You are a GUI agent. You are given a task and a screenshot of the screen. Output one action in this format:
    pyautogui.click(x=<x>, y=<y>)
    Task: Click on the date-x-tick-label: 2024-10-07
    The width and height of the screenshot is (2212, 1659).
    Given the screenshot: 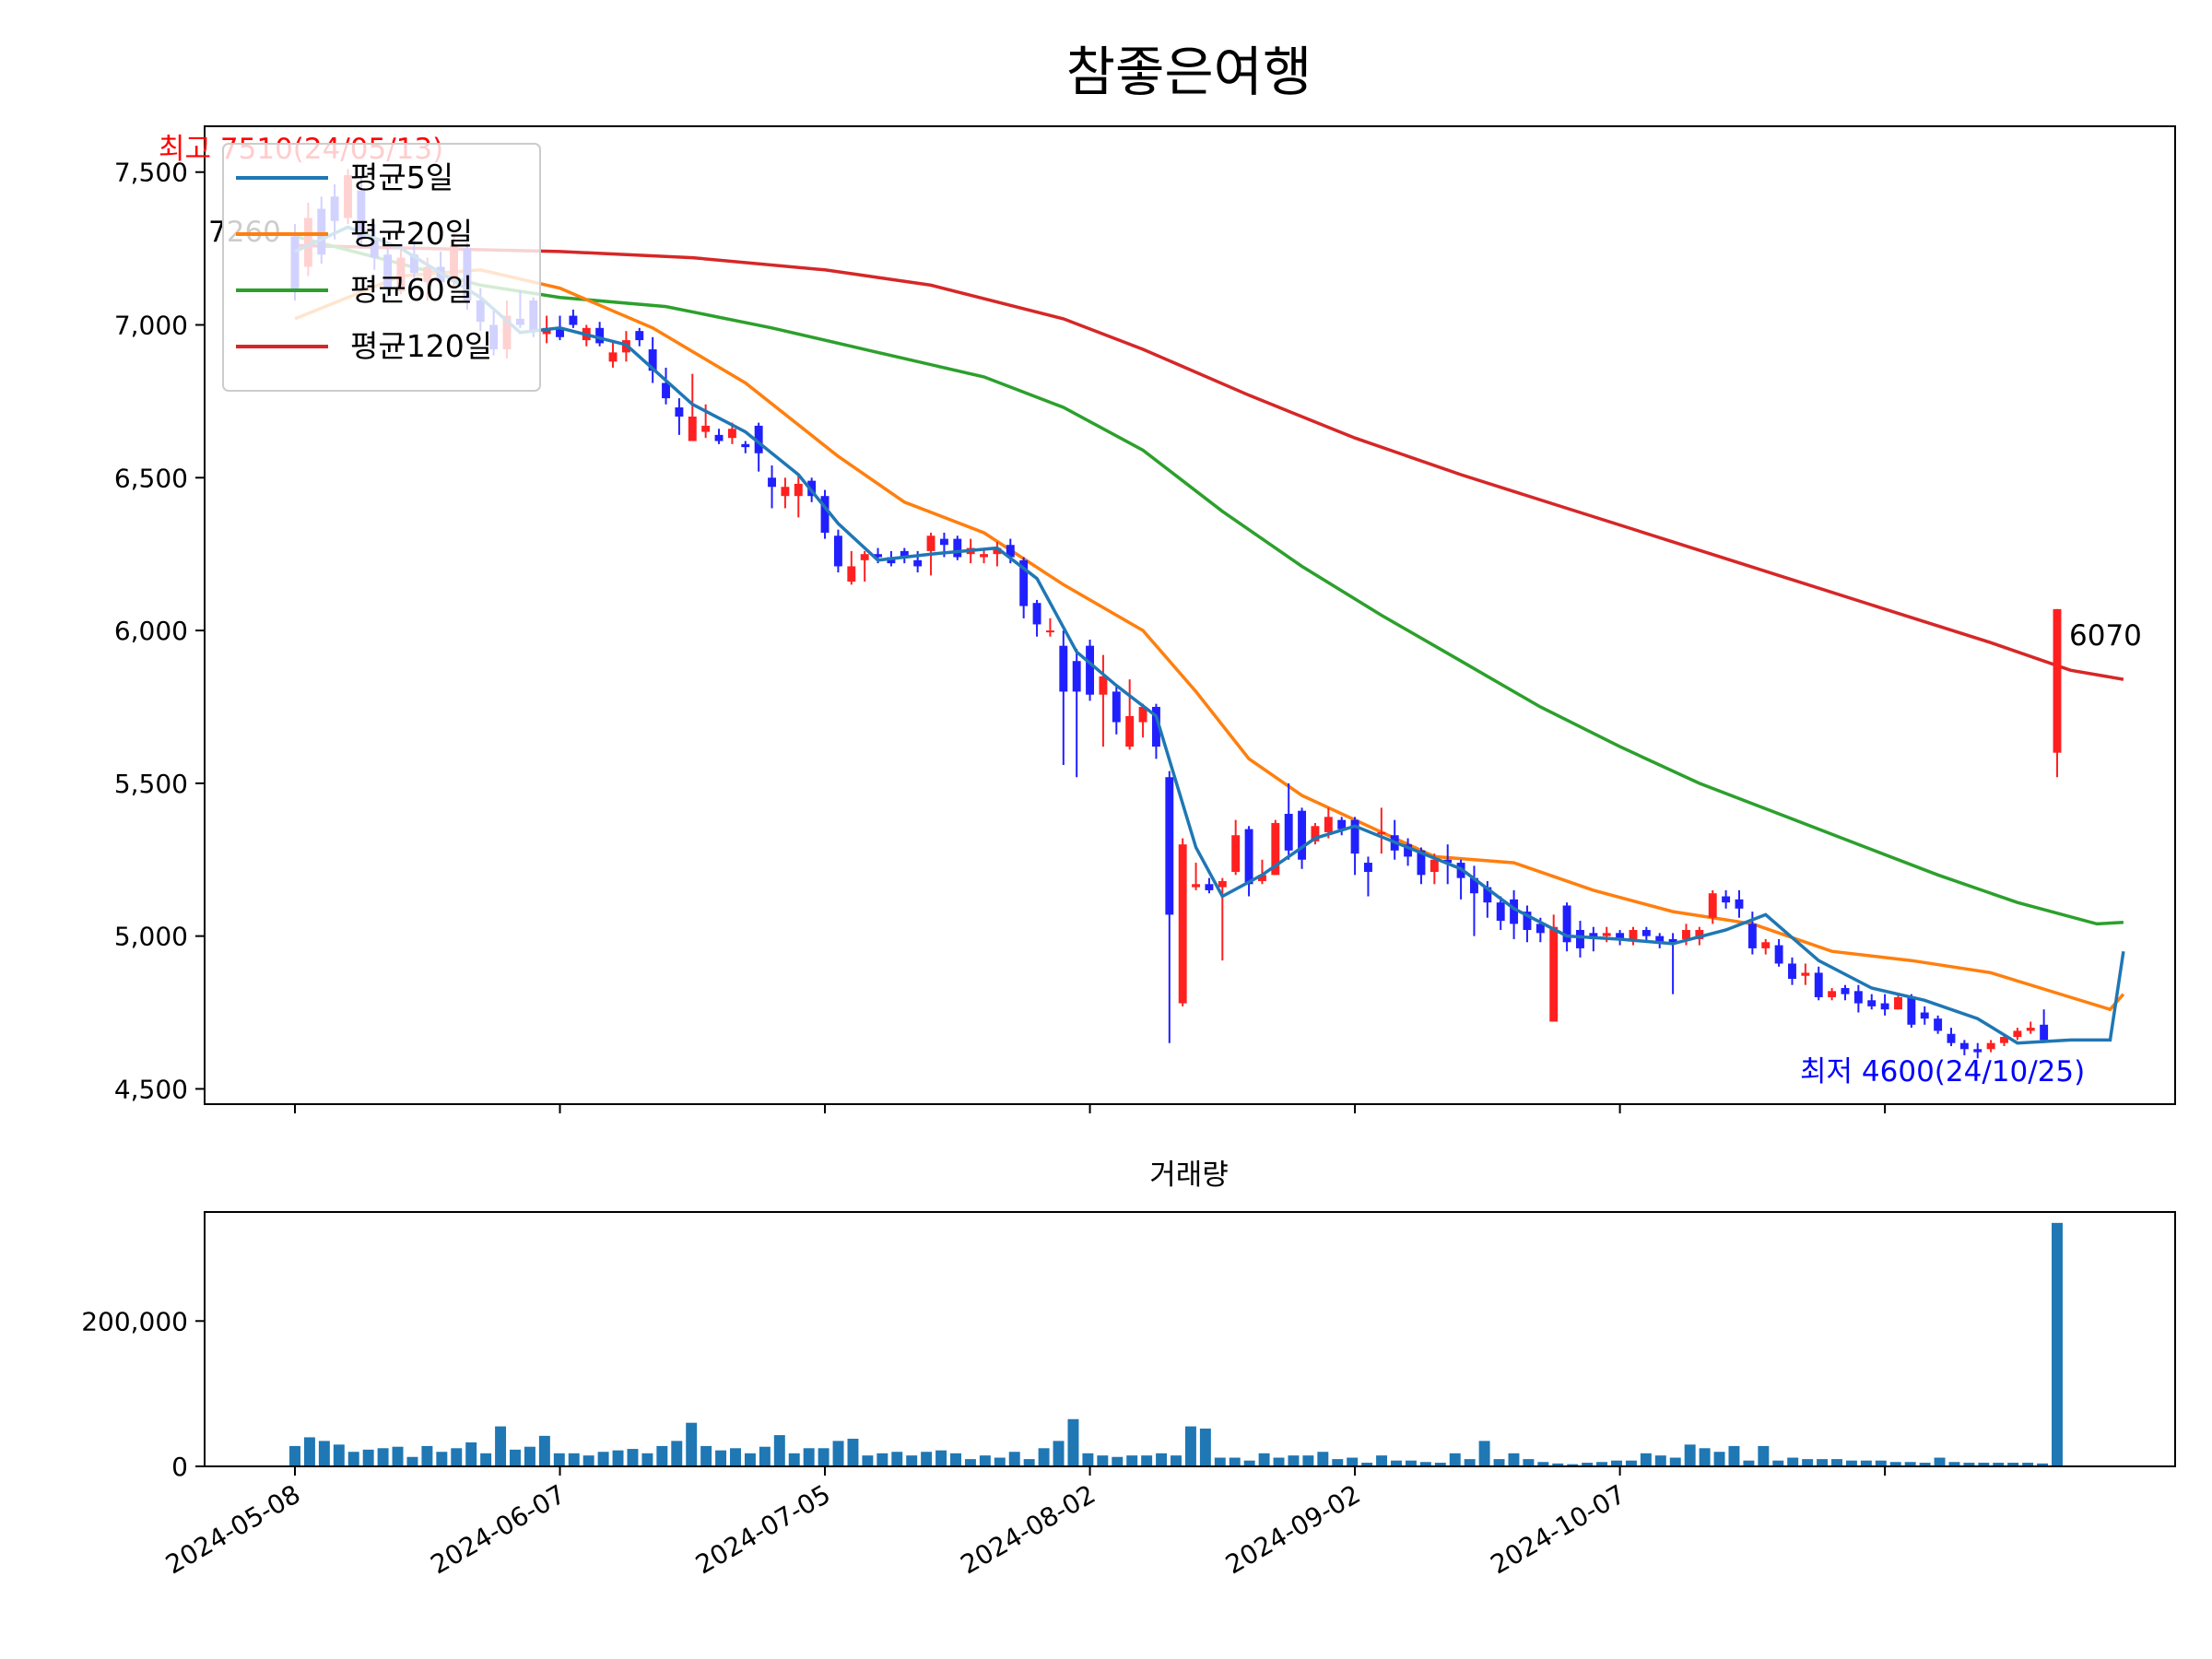 What is the action you would take?
    pyautogui.click(x=1558, y=1529)
    